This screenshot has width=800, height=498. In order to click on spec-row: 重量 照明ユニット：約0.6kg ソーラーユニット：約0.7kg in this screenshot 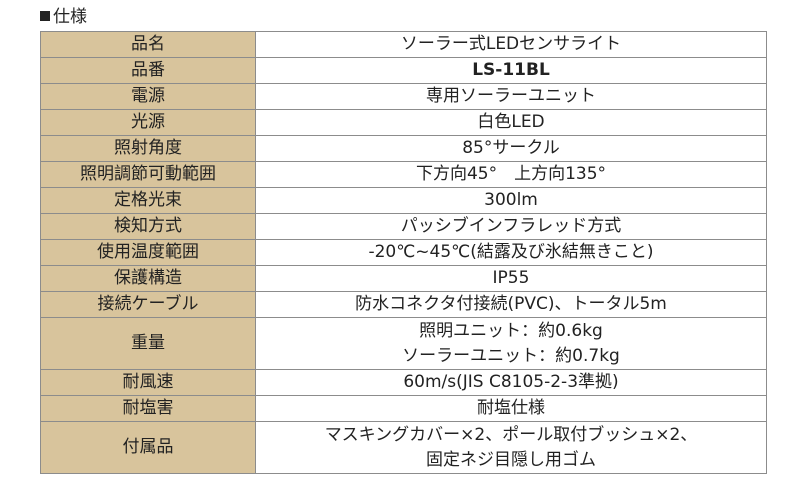, I will do `click(403, 343)`.